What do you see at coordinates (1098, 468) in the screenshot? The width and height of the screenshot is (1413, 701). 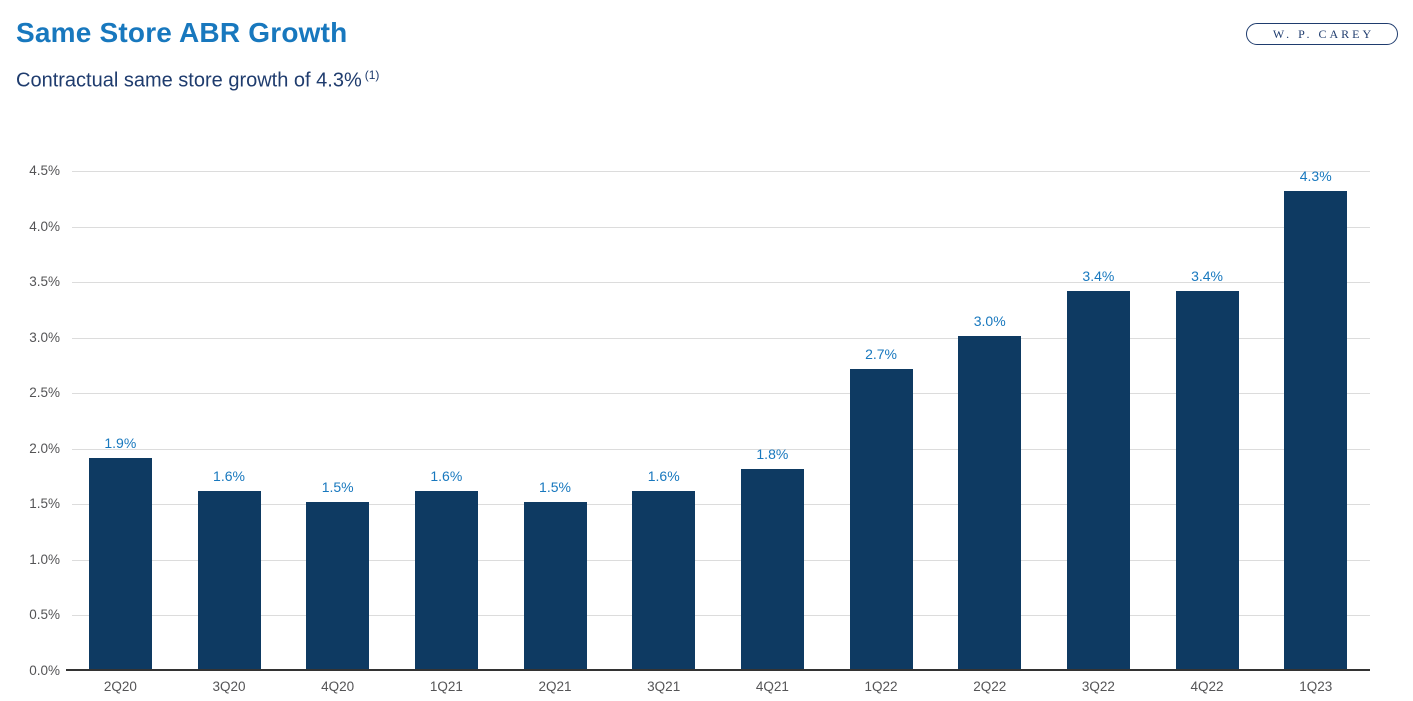 I see `bar-3Q22: 3.4%` at bounding box center [1098, 468].